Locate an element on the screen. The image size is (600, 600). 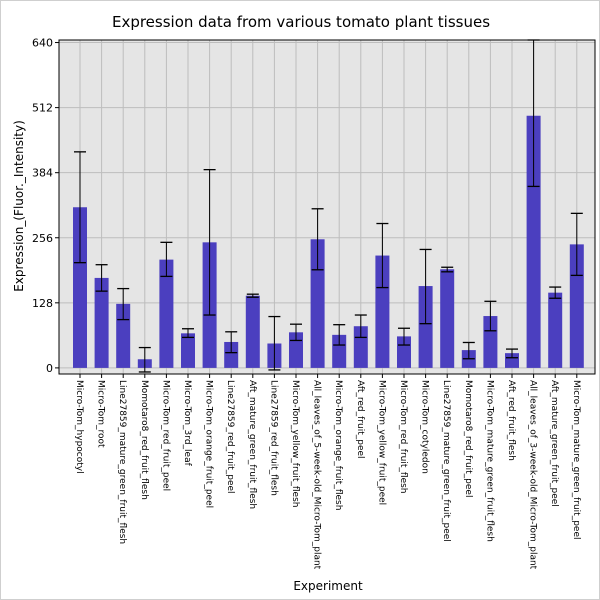
x-tick-label: Micro-Tom_yellow_fruit_flesh is located at coordinates (295, 444).